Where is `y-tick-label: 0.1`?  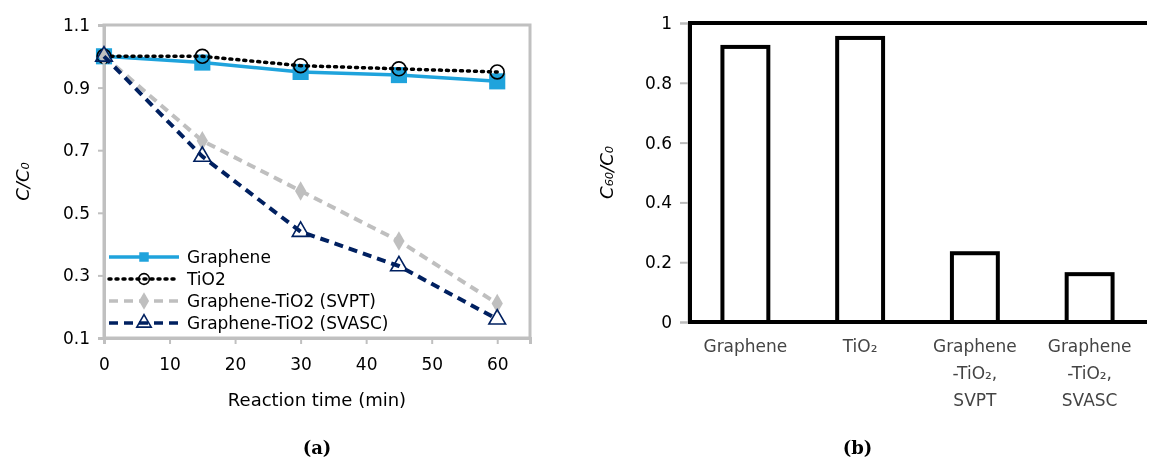 y-tick-label: 0.1 is located at coordinates (76, 337).